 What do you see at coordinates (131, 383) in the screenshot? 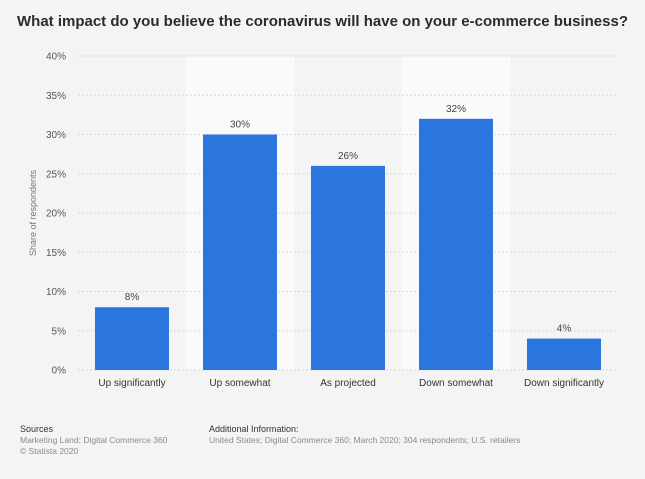
I see `x-tick-label-0: Up significantly` at bounding box center [131, 383].